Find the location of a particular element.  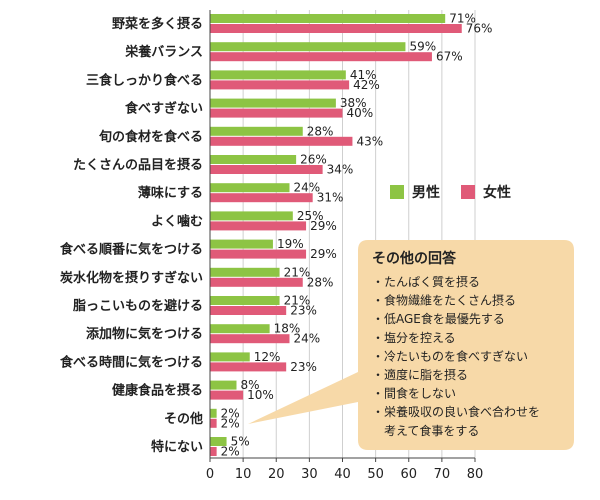

x-tick-label: 0 is located at coordinates (210, 474).